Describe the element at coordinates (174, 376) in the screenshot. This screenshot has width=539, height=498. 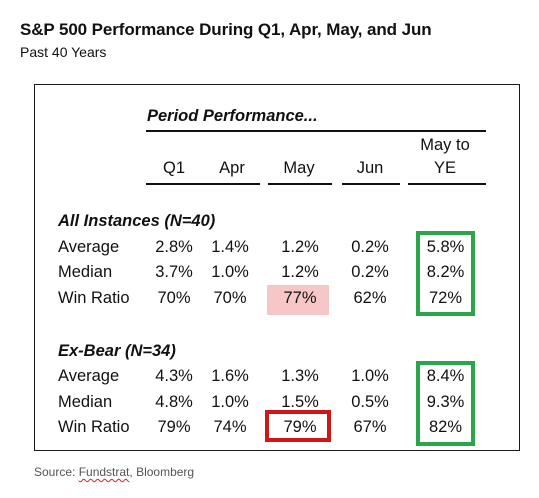
I see `table-cell: 4.3%` at that location.